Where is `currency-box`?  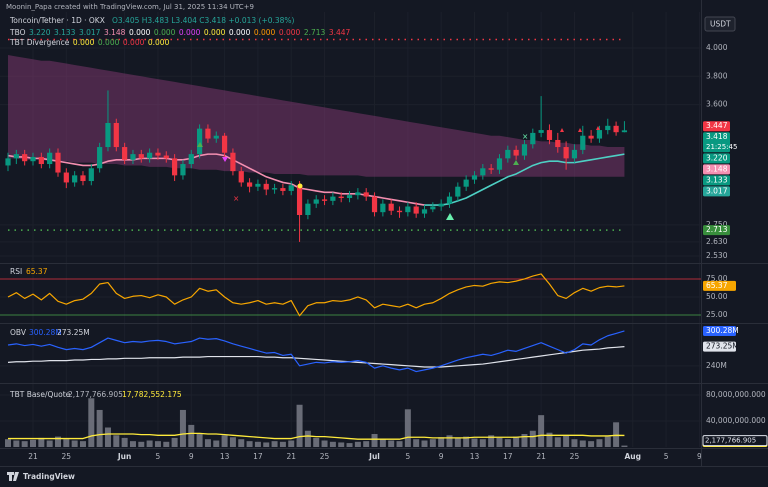
currency-box is located at coordinates (720, 24).